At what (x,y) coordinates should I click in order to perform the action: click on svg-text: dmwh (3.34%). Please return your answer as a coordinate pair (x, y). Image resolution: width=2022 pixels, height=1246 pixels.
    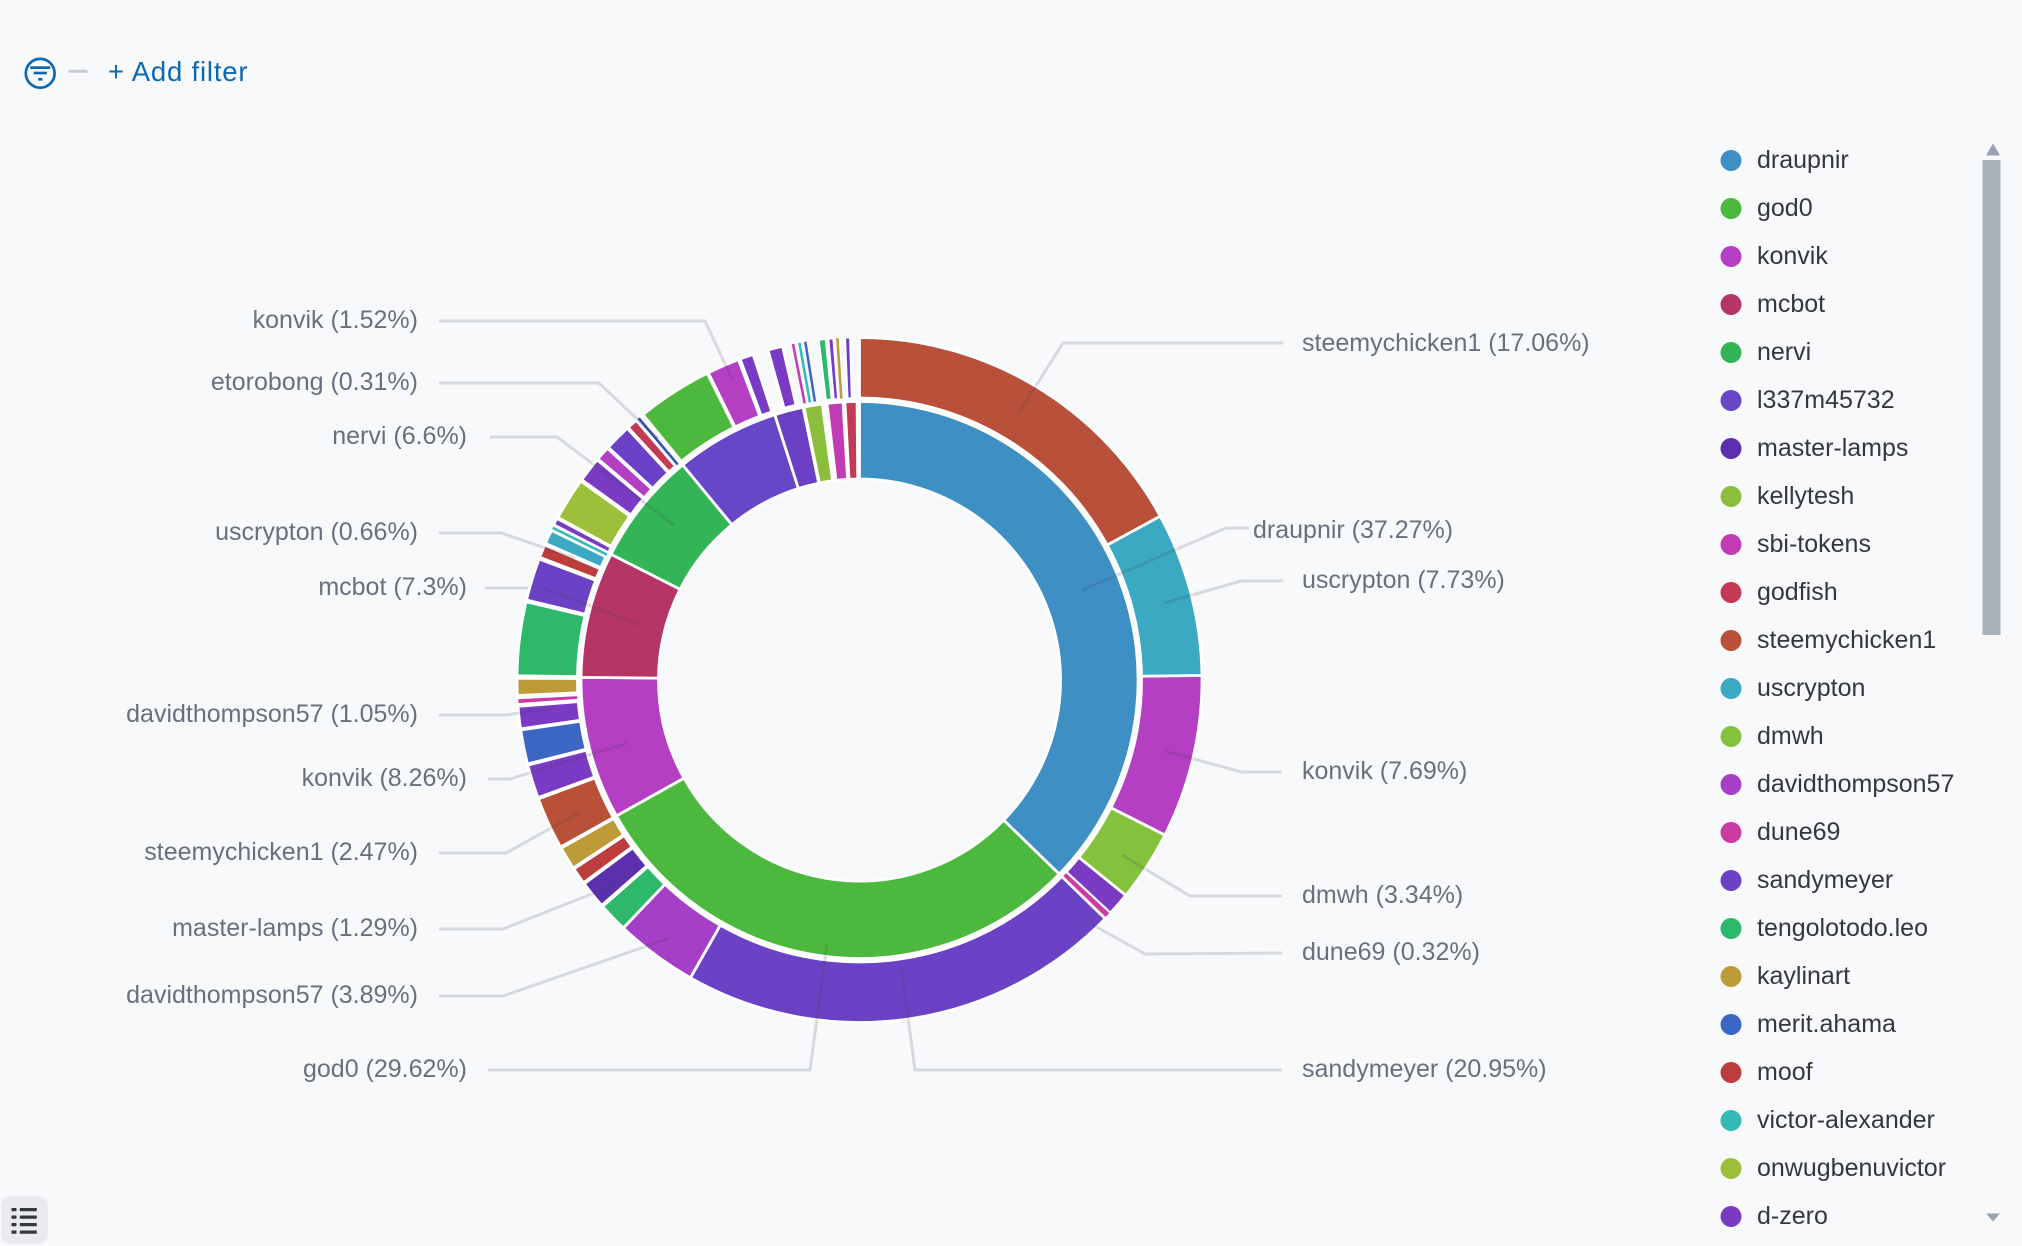
    Looking at the image, I should click on (1382, 895).